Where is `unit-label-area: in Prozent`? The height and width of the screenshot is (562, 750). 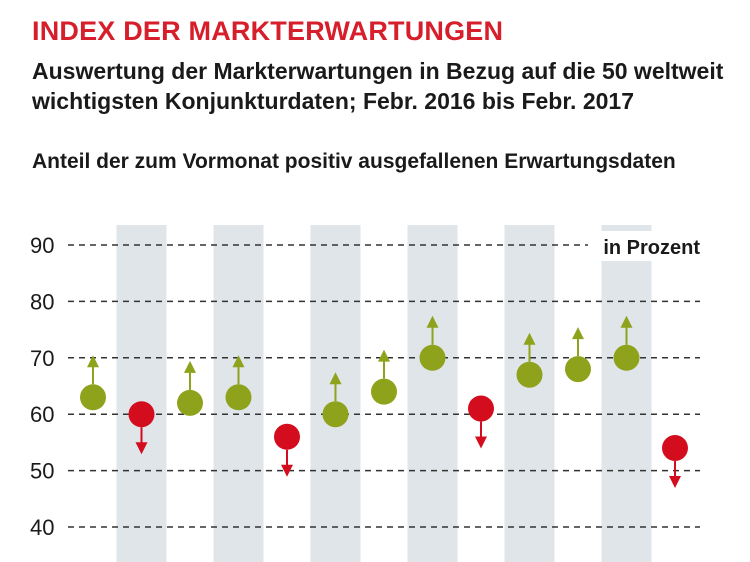 unit-label-area: in Prozent is located at coordinates (646, 246).